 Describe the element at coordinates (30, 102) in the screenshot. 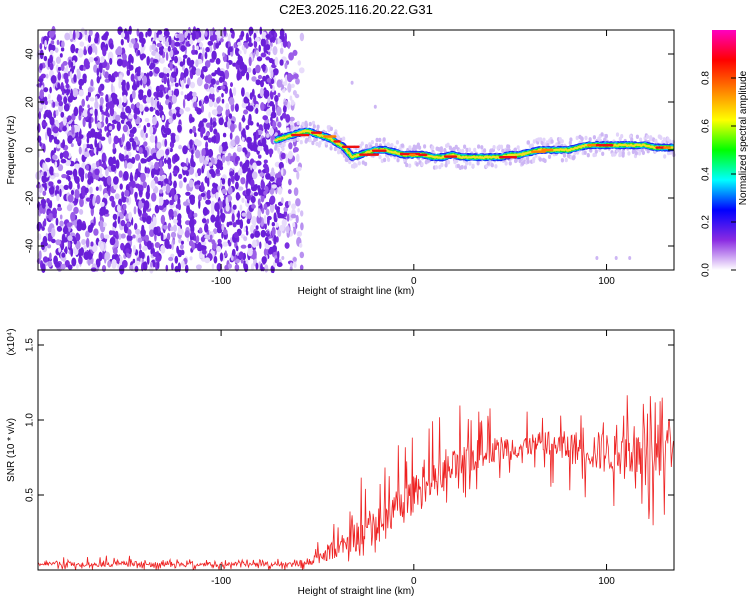

I see `y-tick-label: 20` at that location.